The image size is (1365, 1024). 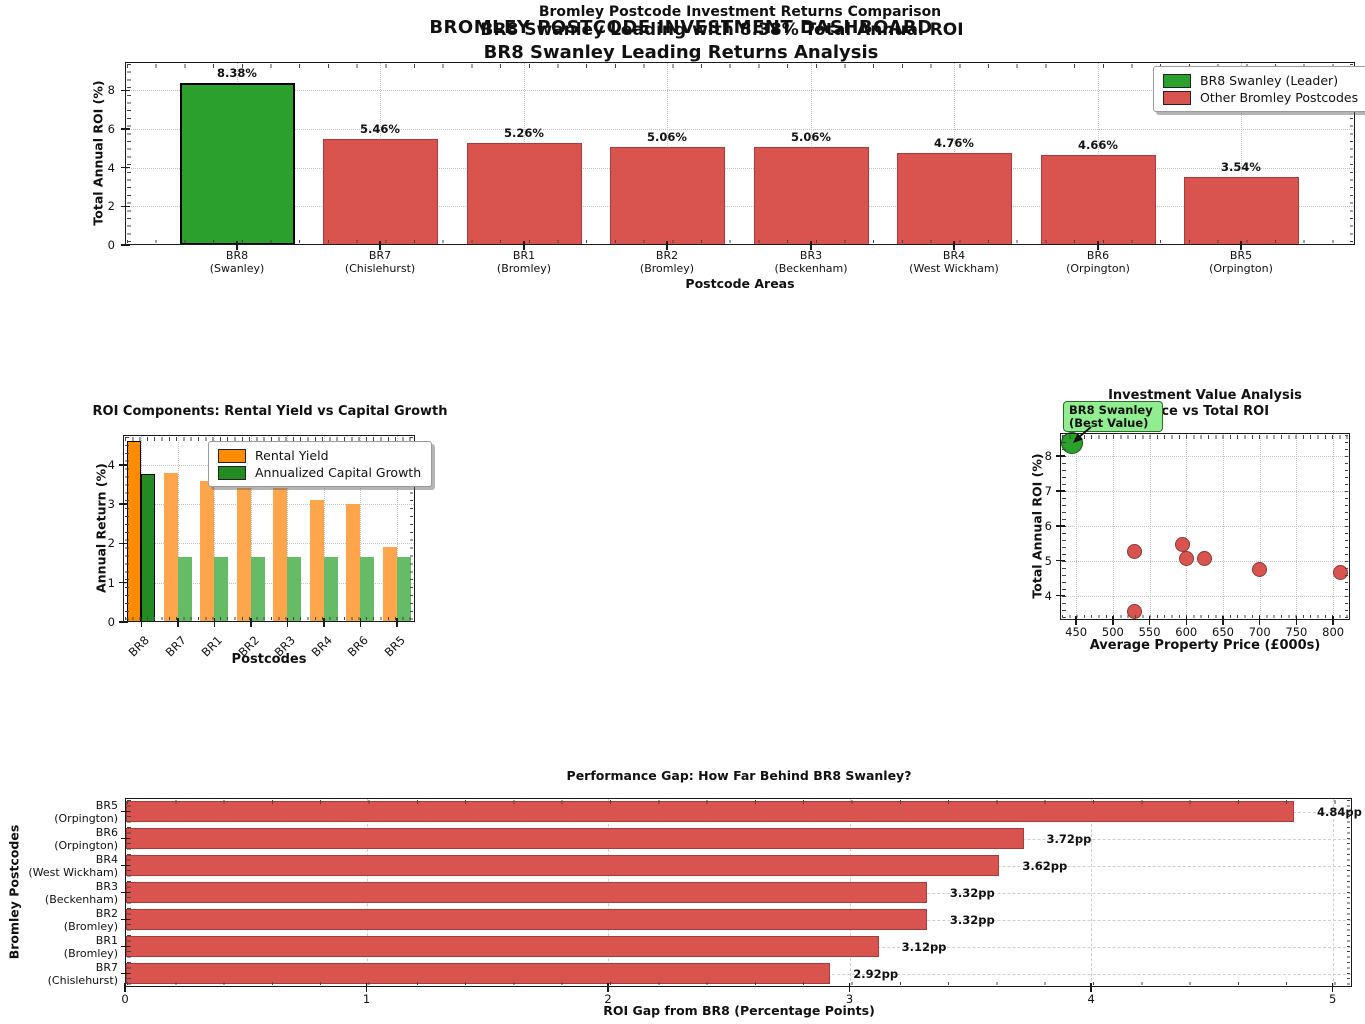 I want to click on chart2-yaxis-label: Annual Return (%), so click(x=101, y=528).